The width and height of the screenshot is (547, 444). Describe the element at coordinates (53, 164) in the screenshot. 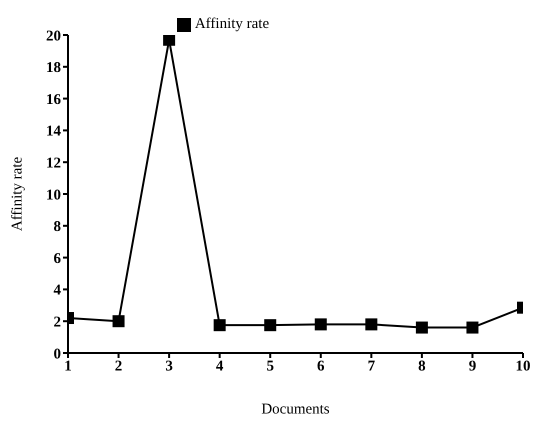

I see `y-tick-label: 12` at that location.